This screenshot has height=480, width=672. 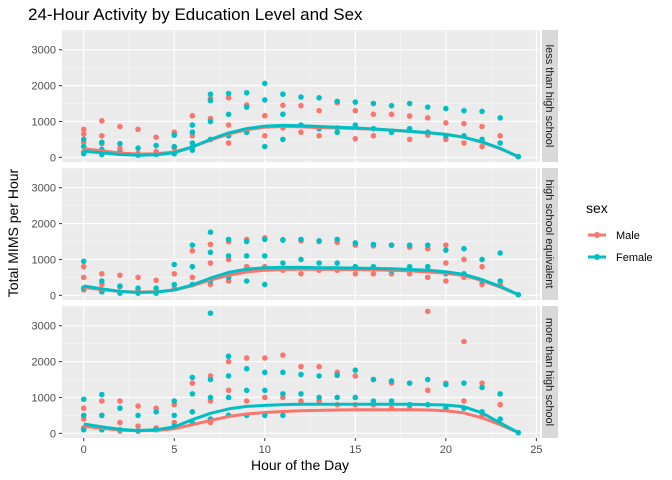 I want to click on x-tick-label: 20, so click(x=446, y=450).